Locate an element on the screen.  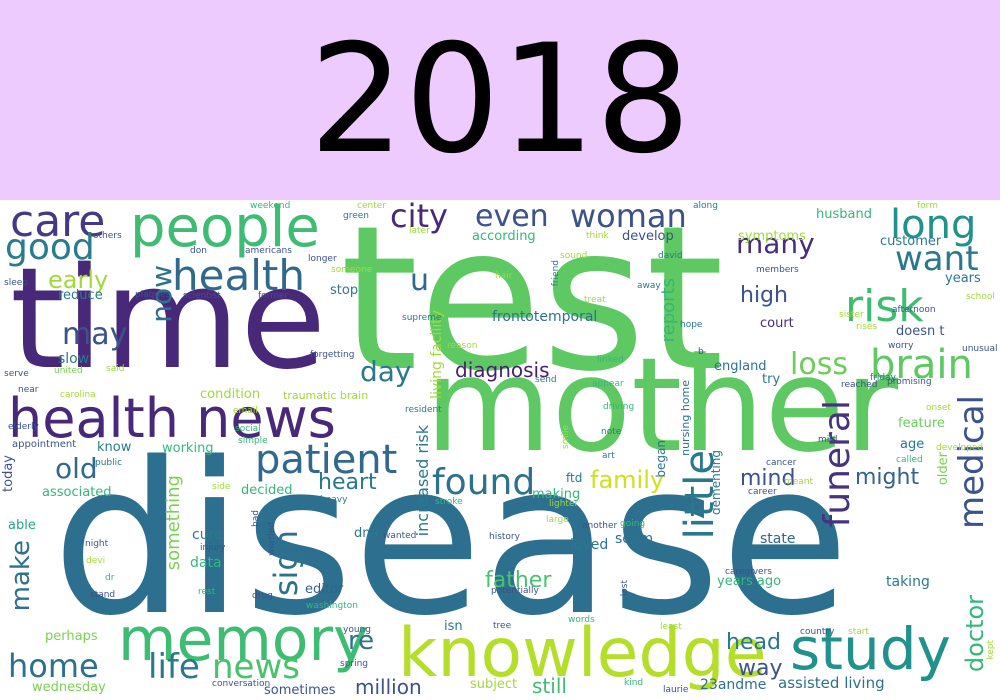
cloud-word: still is located at coordinates (549, 686).